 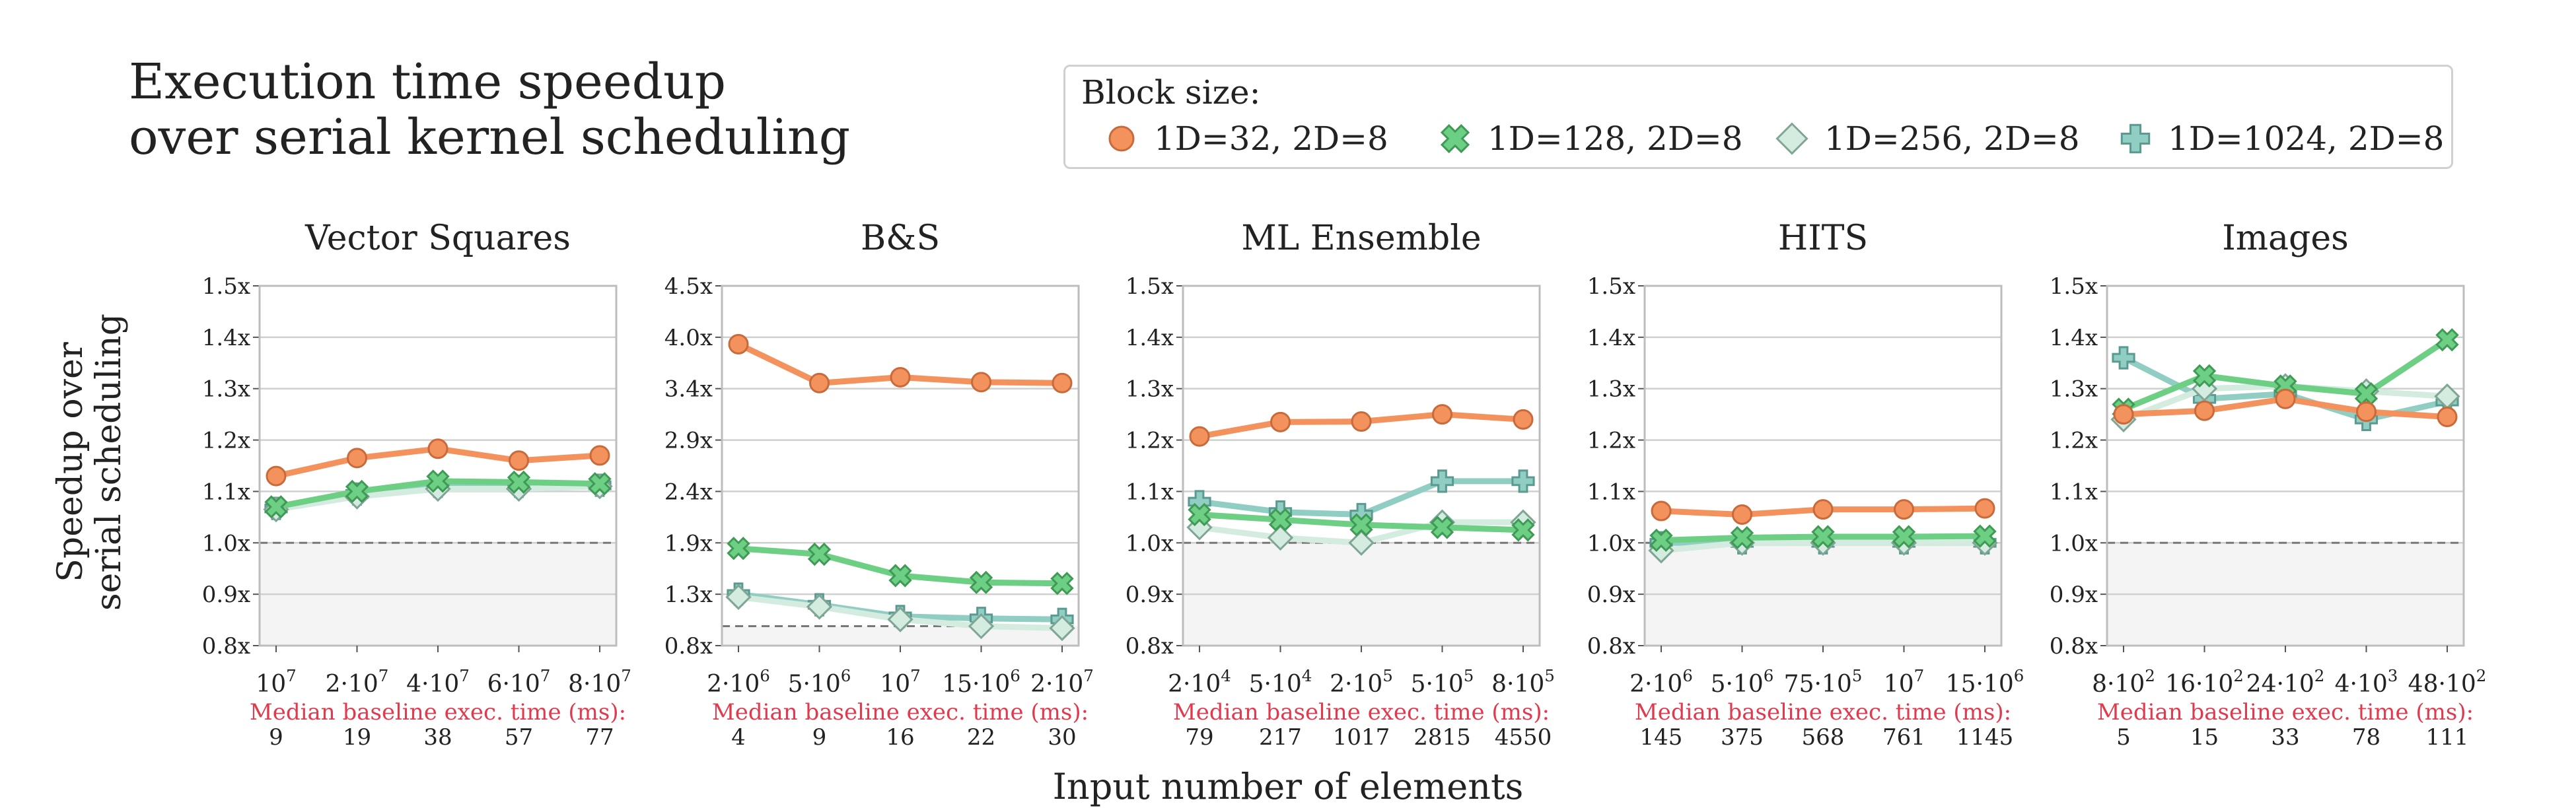 I want to click on baseline-ms-value: 16, so click(x=900, y=737).